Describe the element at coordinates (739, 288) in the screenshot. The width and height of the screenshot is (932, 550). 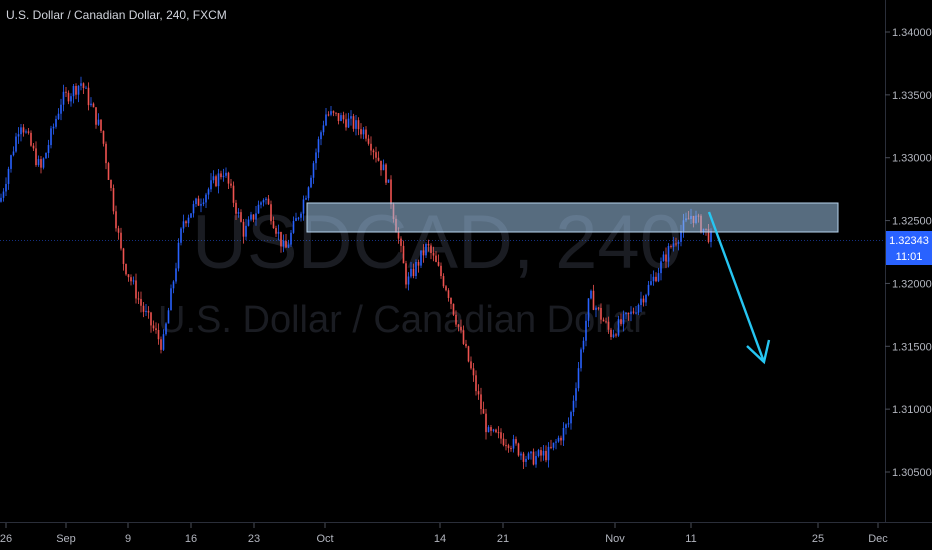
I see `down-arrow` at that location.